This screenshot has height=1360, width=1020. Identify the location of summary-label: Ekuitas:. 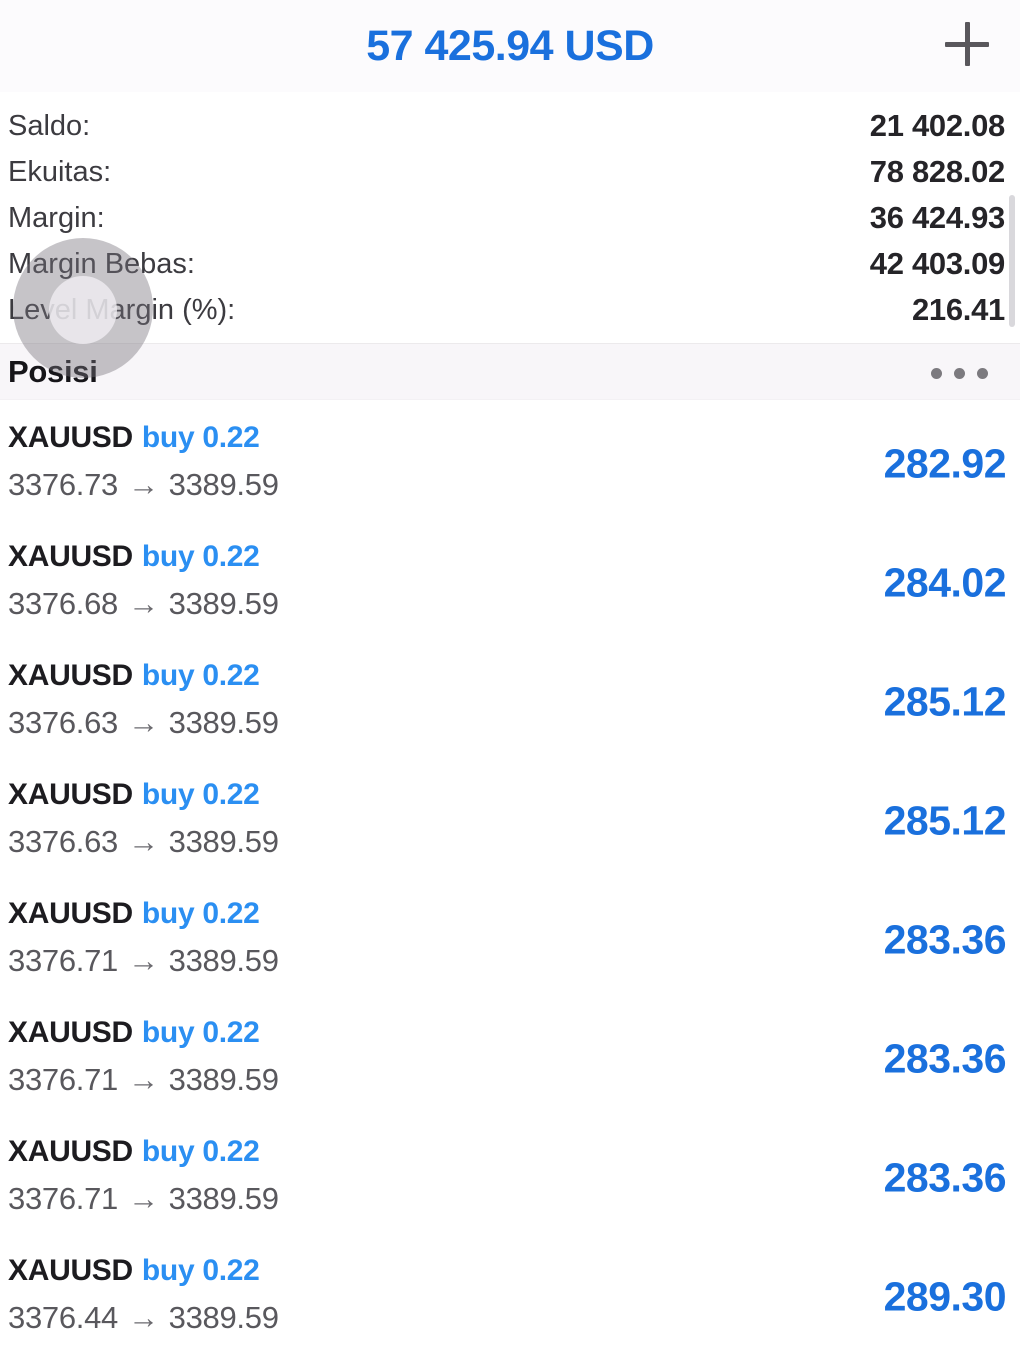
(60, 171).